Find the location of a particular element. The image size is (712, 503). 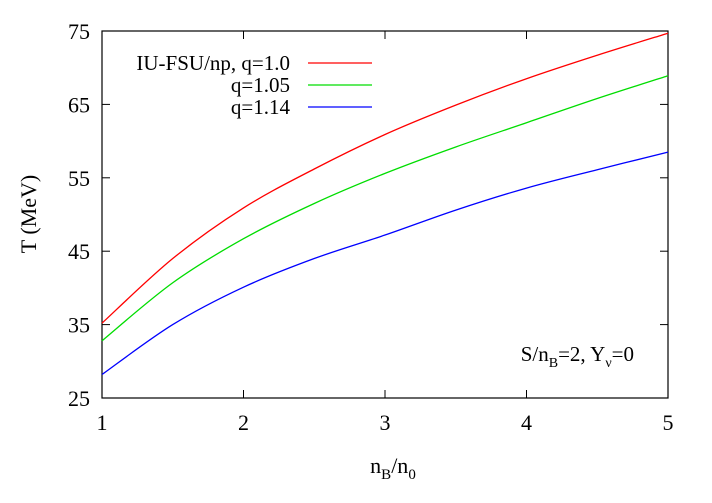

x-tick-label: 2 is located at coordinates (243, 422).